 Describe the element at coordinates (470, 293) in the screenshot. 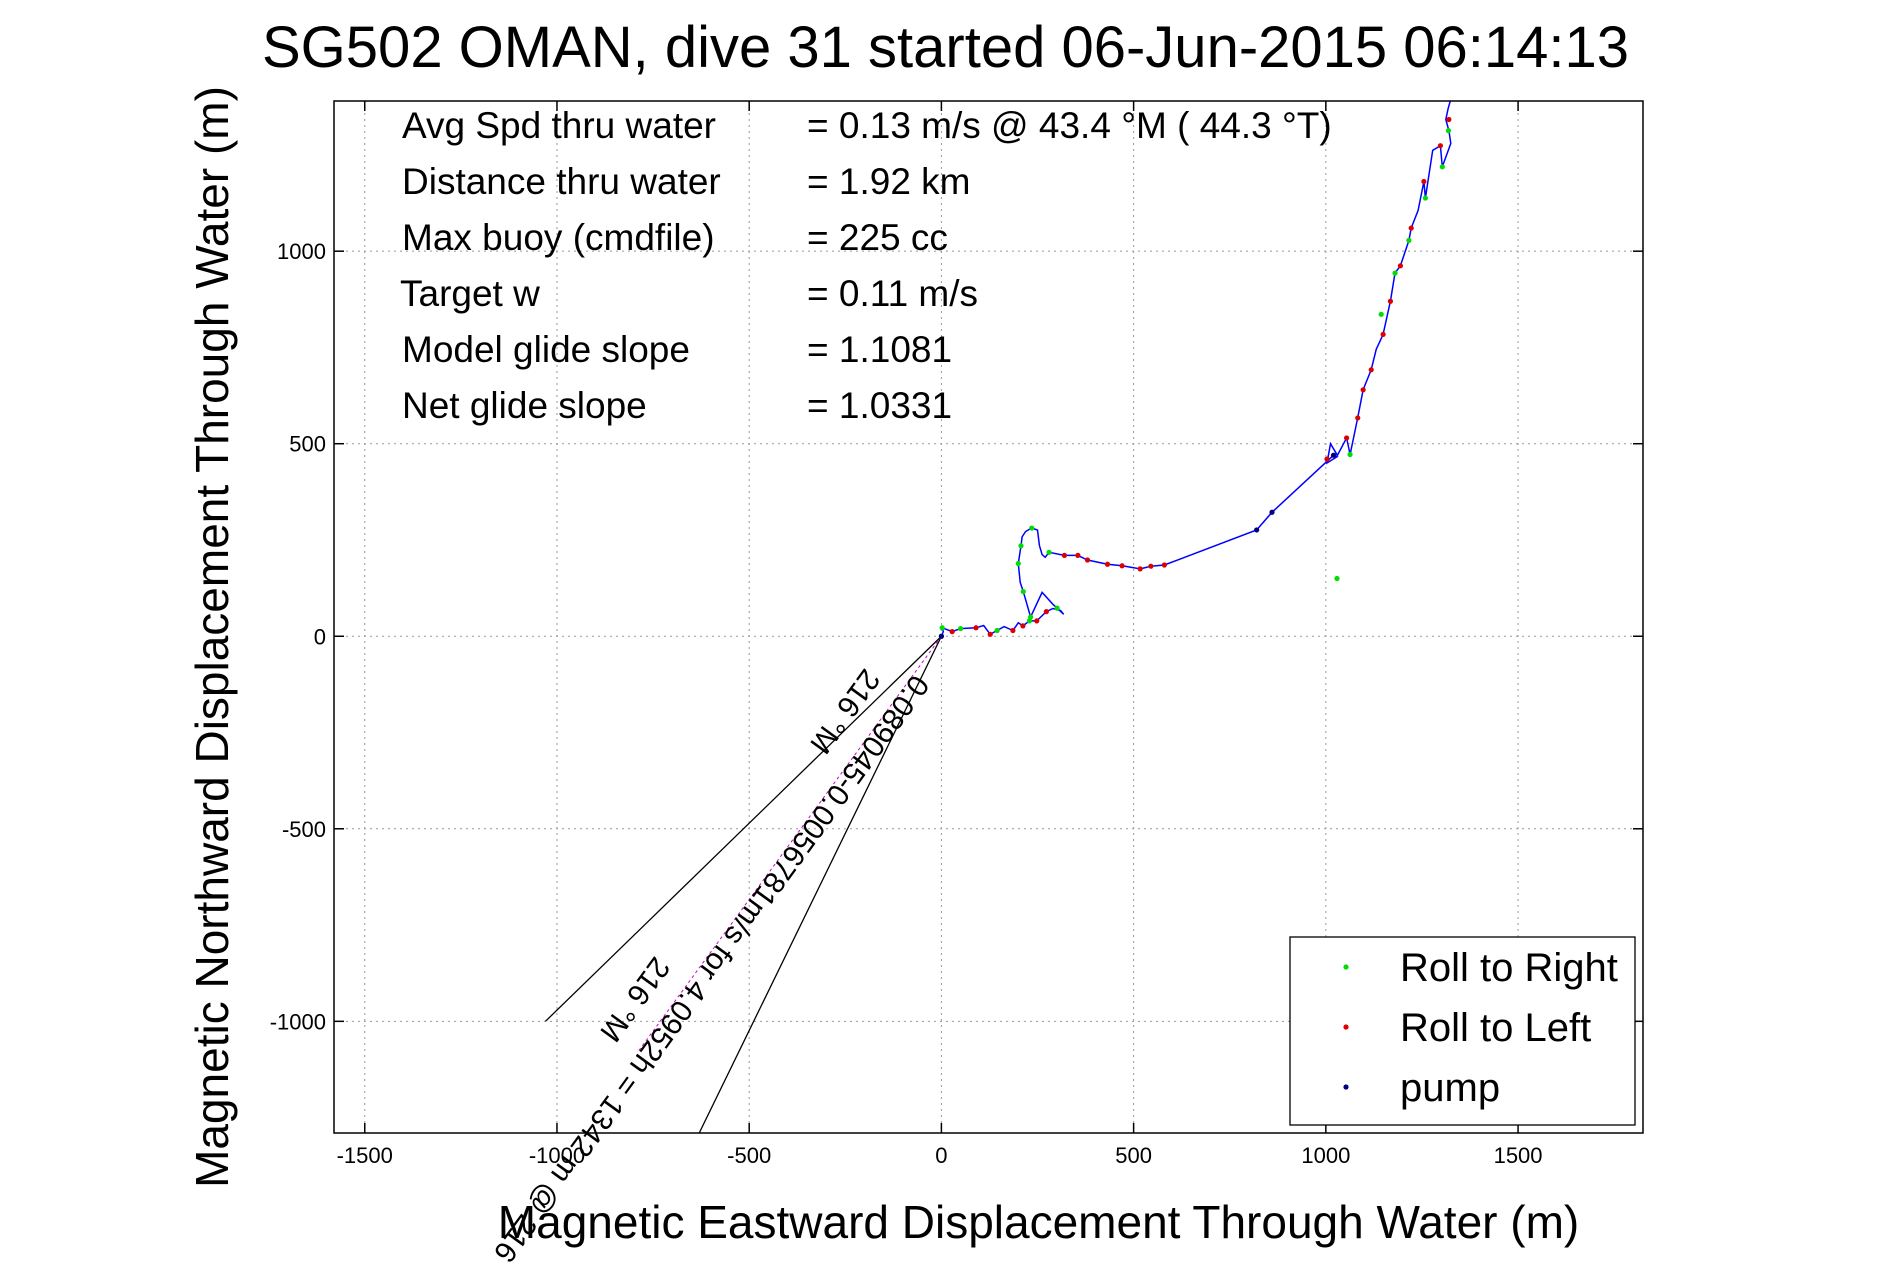

I see `stat-label: Target w` at that location.